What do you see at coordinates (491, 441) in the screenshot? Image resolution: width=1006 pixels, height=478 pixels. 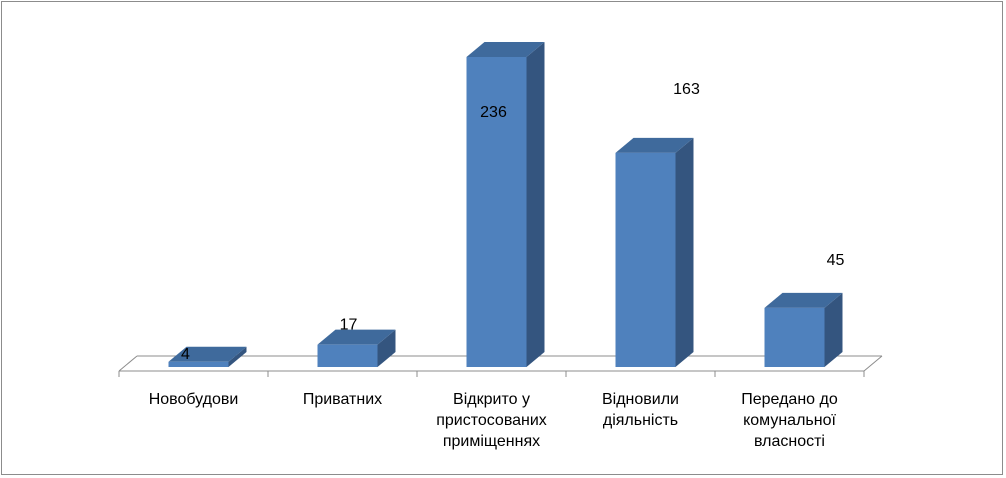 I see `x-tick-label: приміщеннях` at bounding box center [491, 441].